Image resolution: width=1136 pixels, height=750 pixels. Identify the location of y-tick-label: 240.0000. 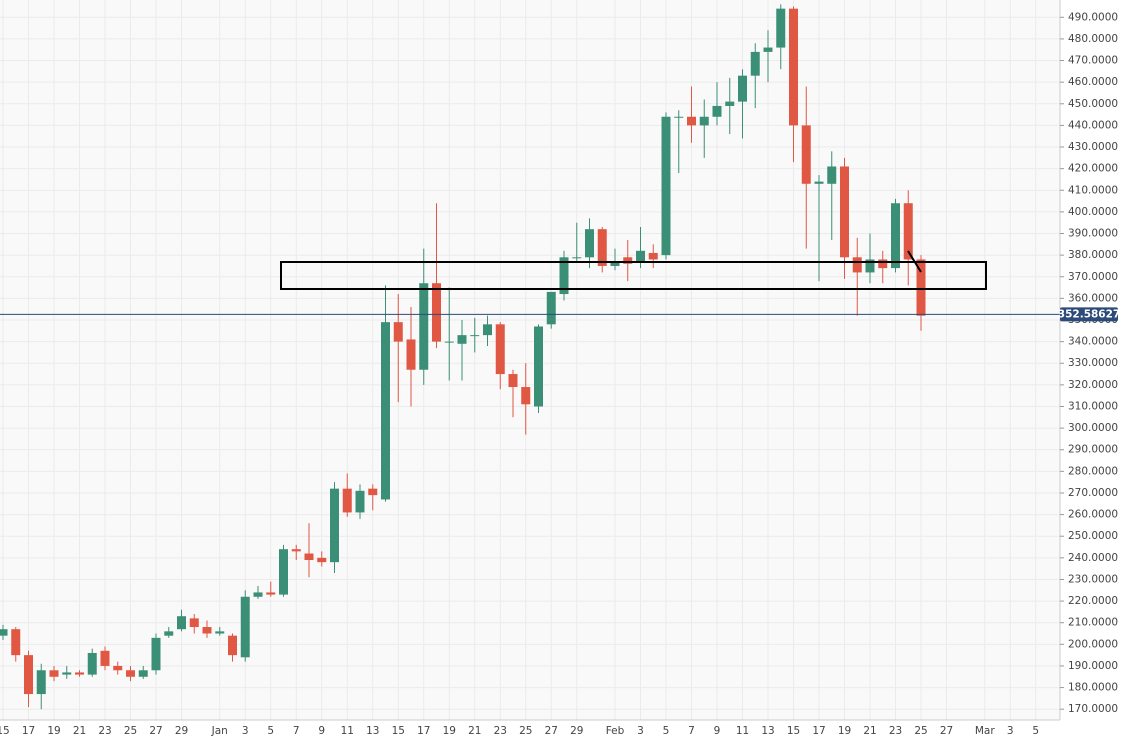
(1093, 558).